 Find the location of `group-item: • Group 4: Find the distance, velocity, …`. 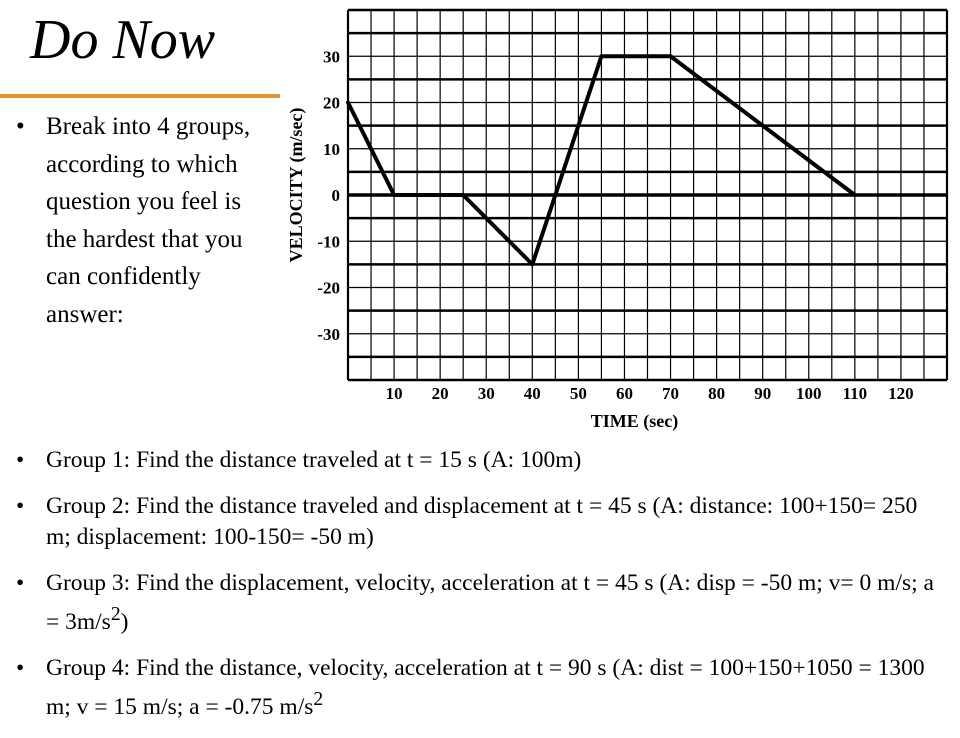

group-item: • Group 4: Find the distance, velocity, … is located at coordinates (481, 688).